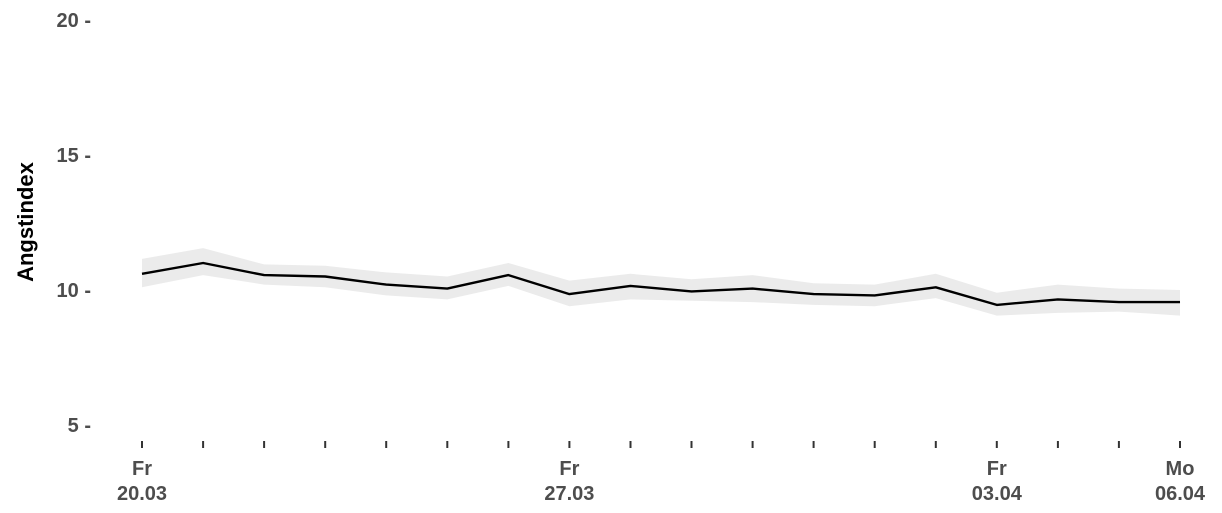  Describe the element at coordinates (74, 21) in the screenshot. I see `y-tick-label: 20 -` at that location.